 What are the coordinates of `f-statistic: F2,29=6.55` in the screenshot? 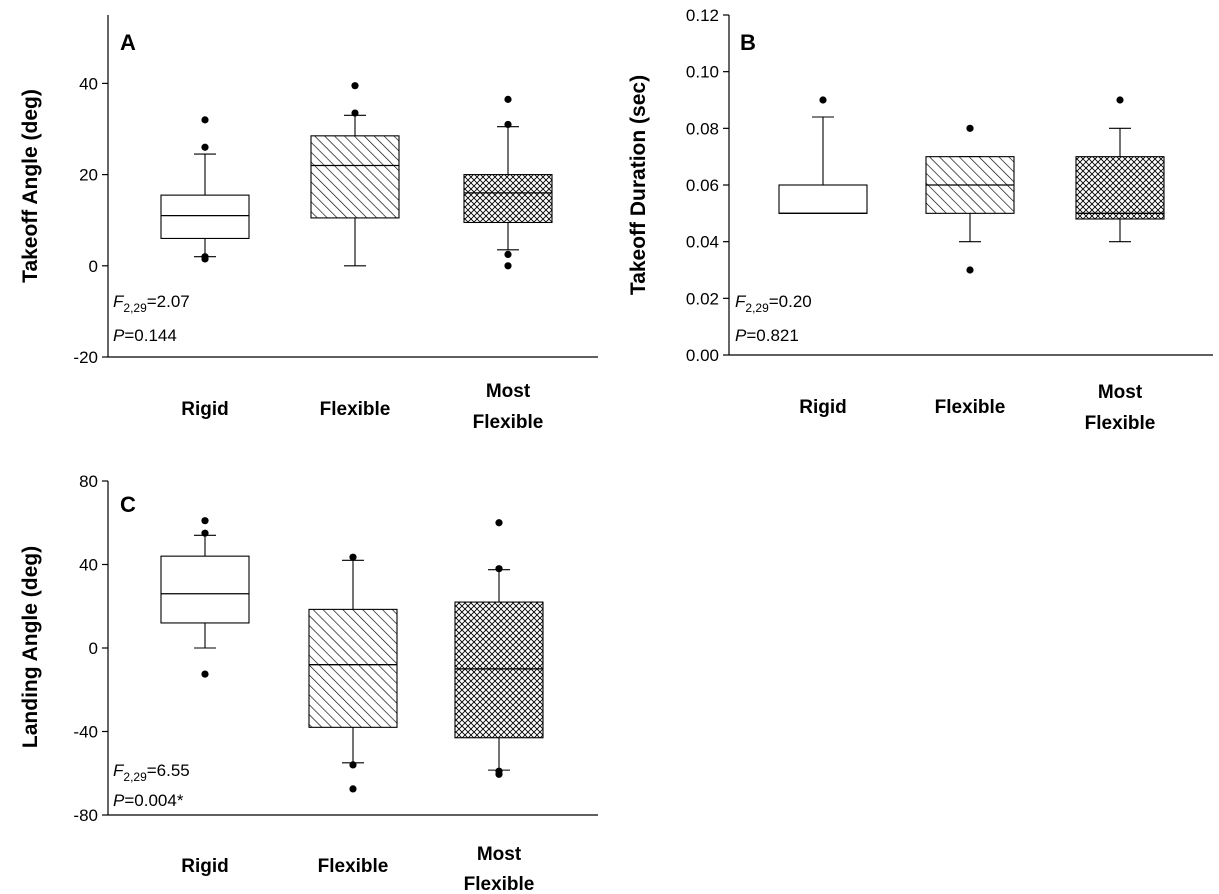 It's located at (151, 772).